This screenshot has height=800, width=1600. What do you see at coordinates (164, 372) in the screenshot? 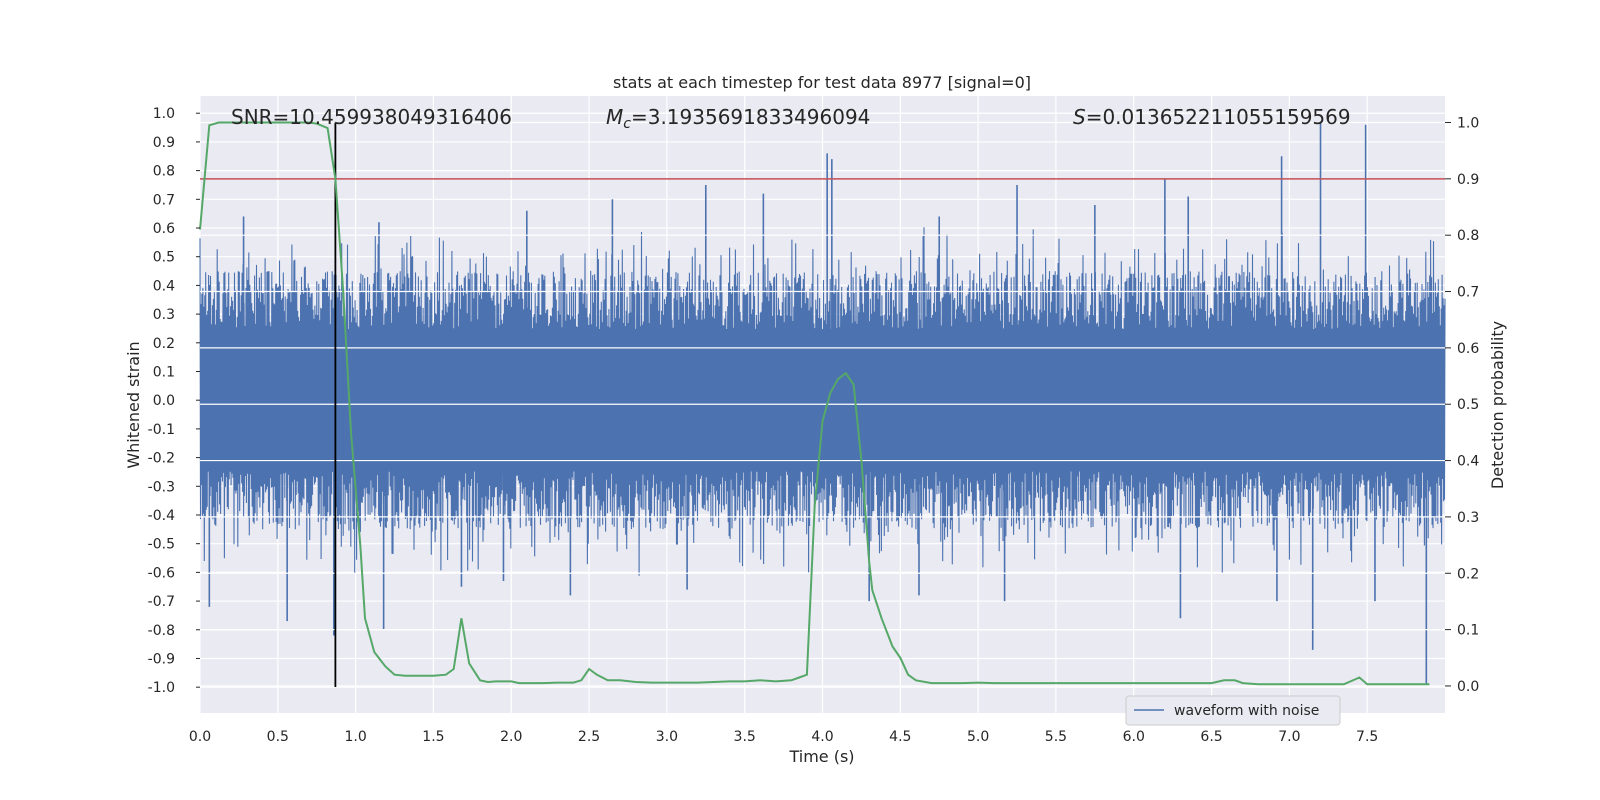
I see `y-tick-label: 0.1` at bounding box center [164, 372].